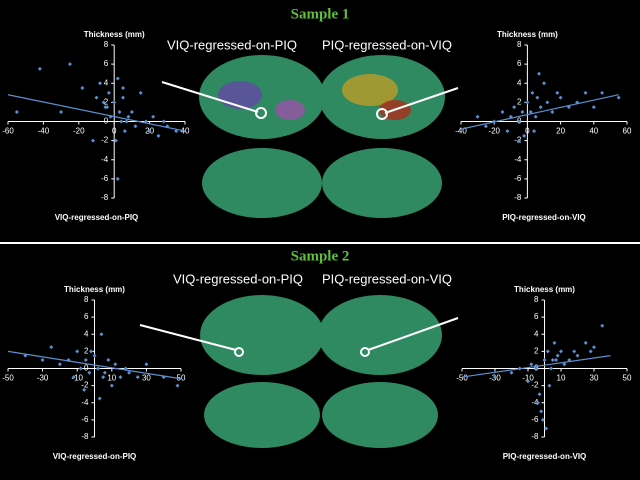 The width and height of the screenshot is (640, 480). I want to click on map-label: PIQ-regressed-on-VIQ, so click(387, 278).